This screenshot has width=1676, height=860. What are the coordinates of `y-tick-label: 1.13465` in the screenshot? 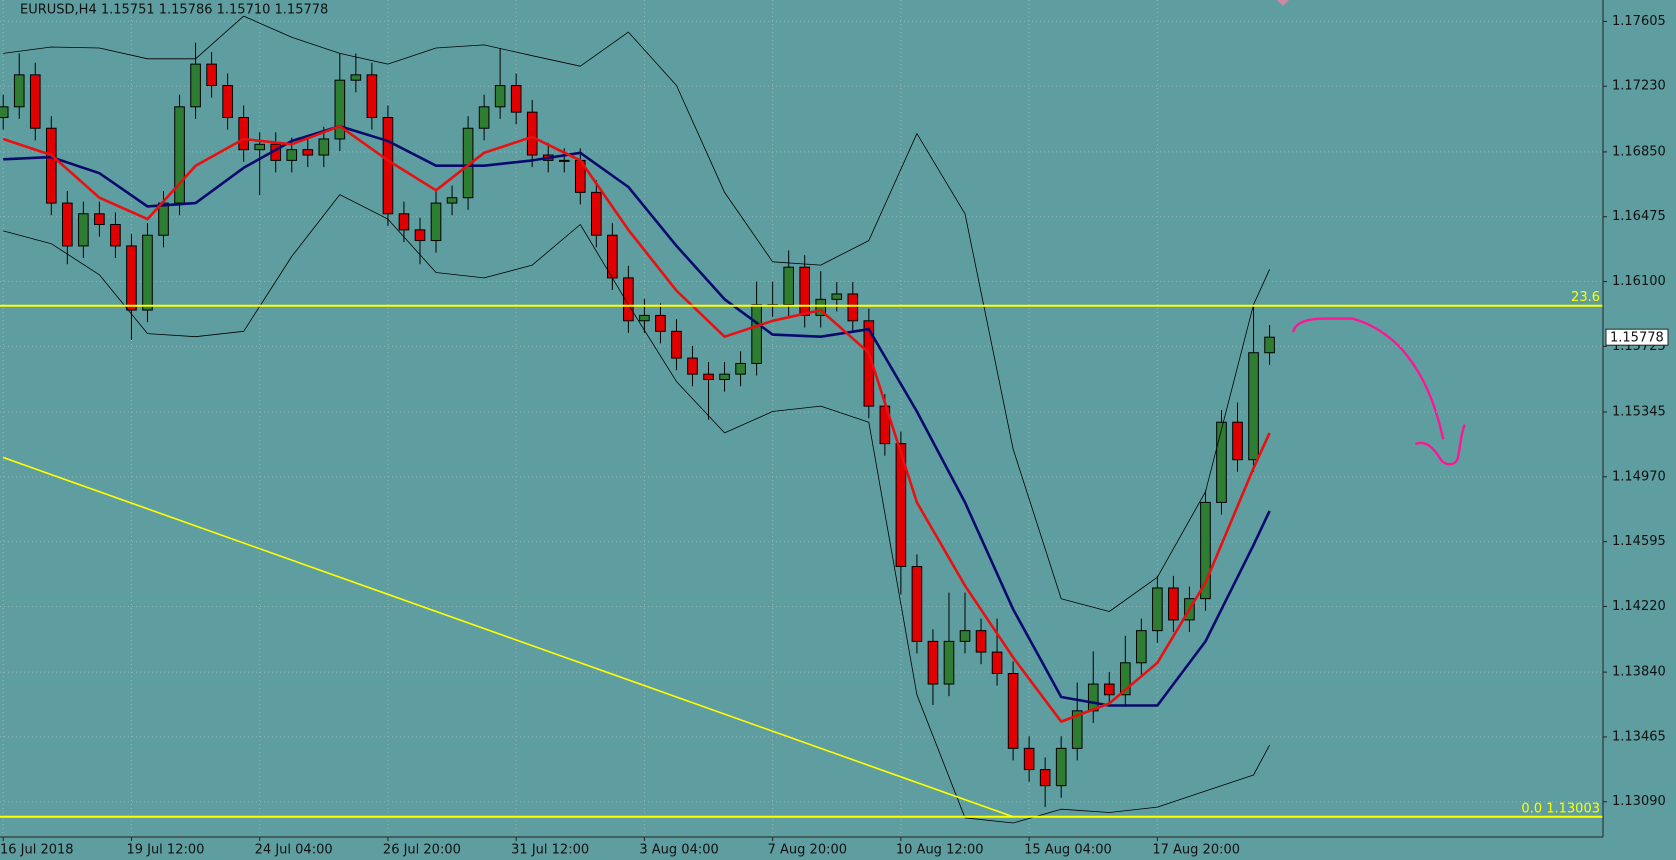 It's located at (1639, 736).